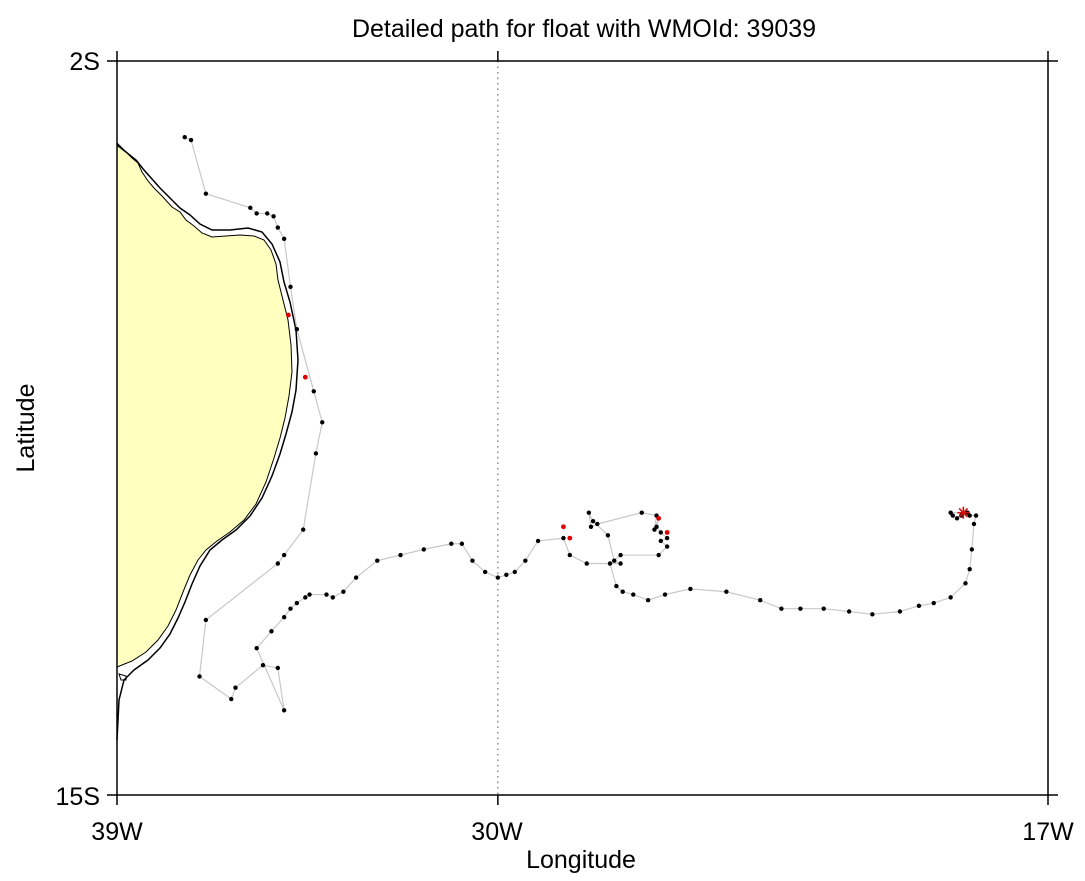  I want to click on y-axis-label: Latitude, so click(26, 428).